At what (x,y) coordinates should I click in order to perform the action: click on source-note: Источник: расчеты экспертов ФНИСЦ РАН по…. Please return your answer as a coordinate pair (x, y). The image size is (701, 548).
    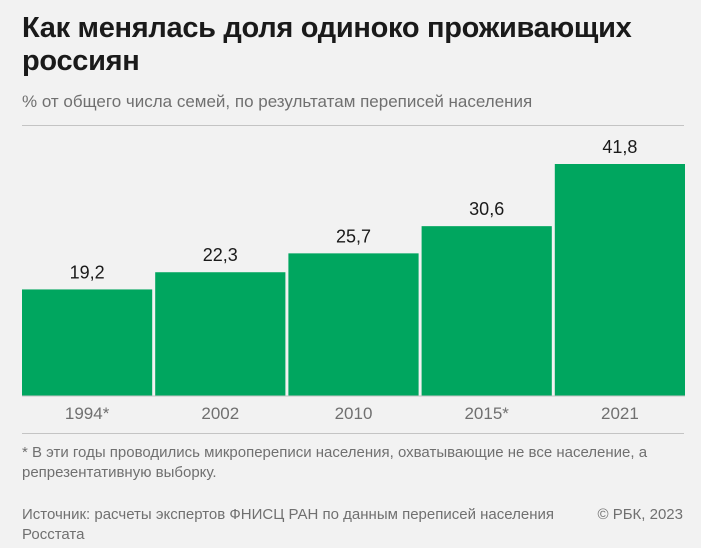
    Looking at the image, I should click on (288, 524).